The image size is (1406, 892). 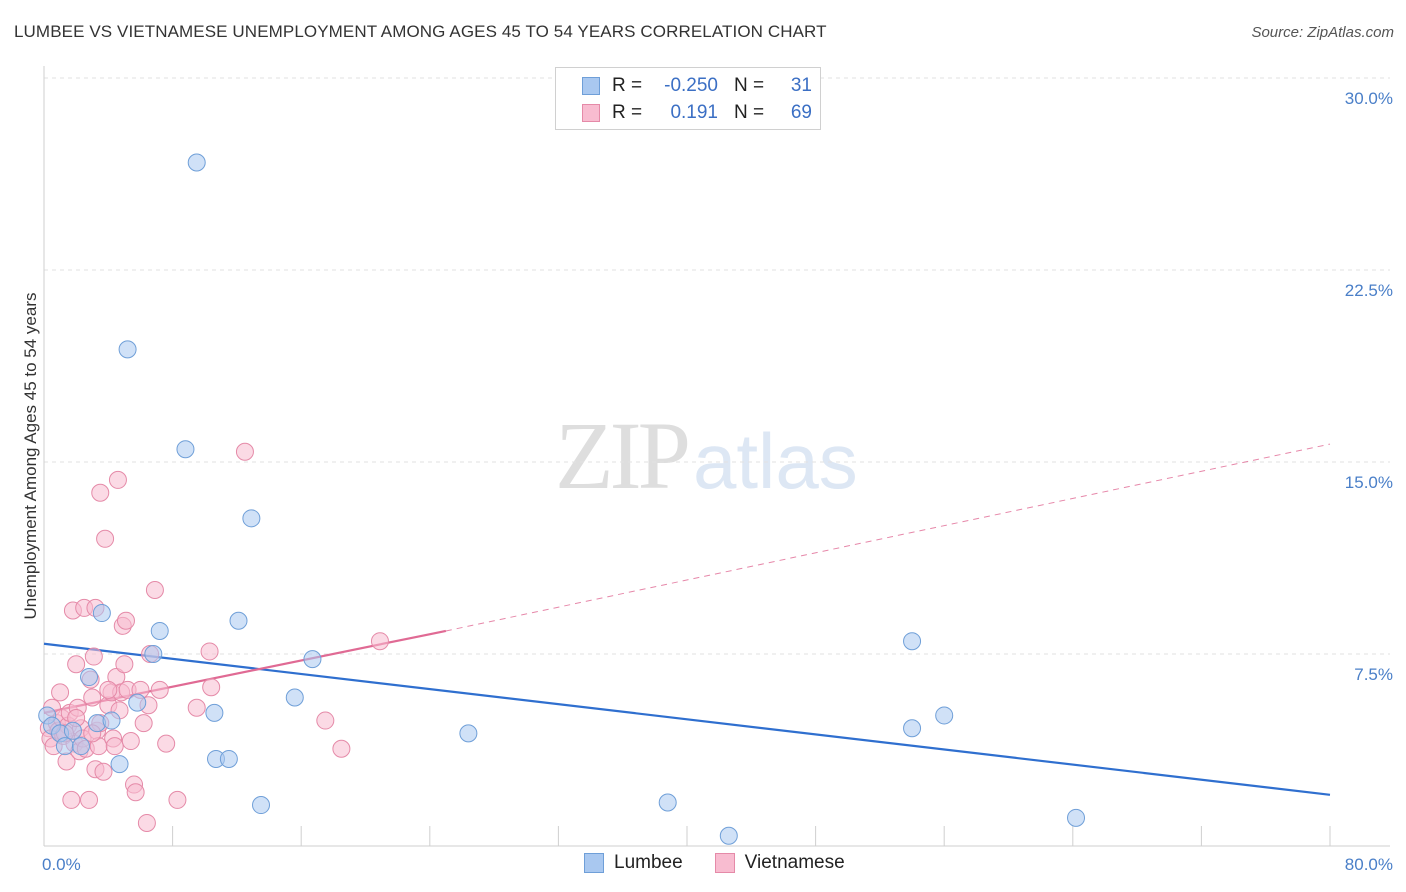 I want to click on legend-item-vietnamese: Vietnamese, so click(x=779, y=863).